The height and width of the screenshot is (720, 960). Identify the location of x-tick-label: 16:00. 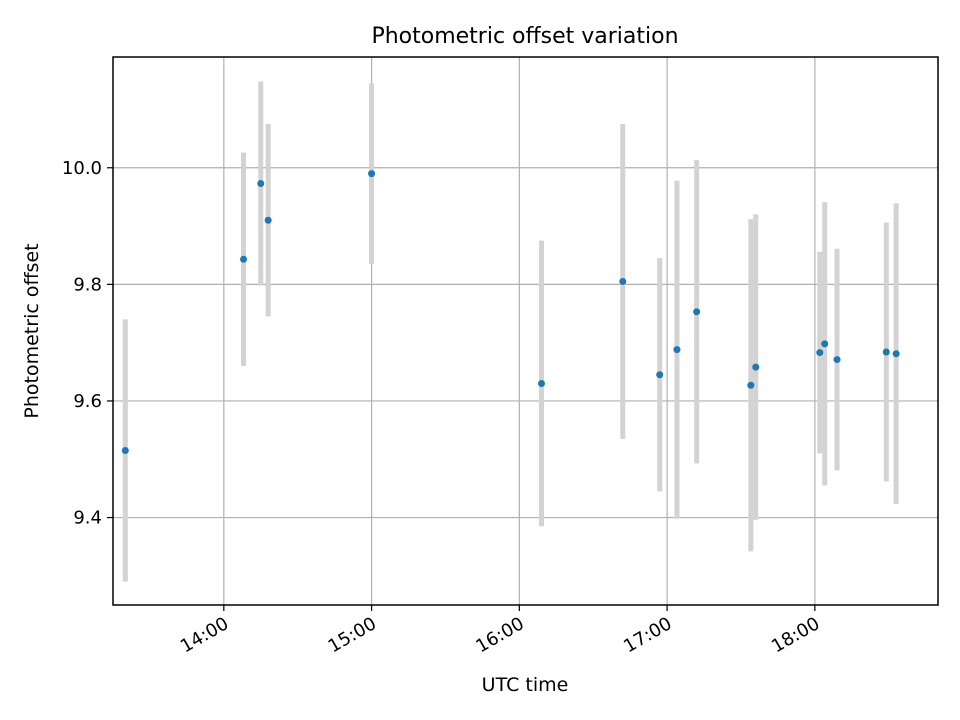
(499, 635).